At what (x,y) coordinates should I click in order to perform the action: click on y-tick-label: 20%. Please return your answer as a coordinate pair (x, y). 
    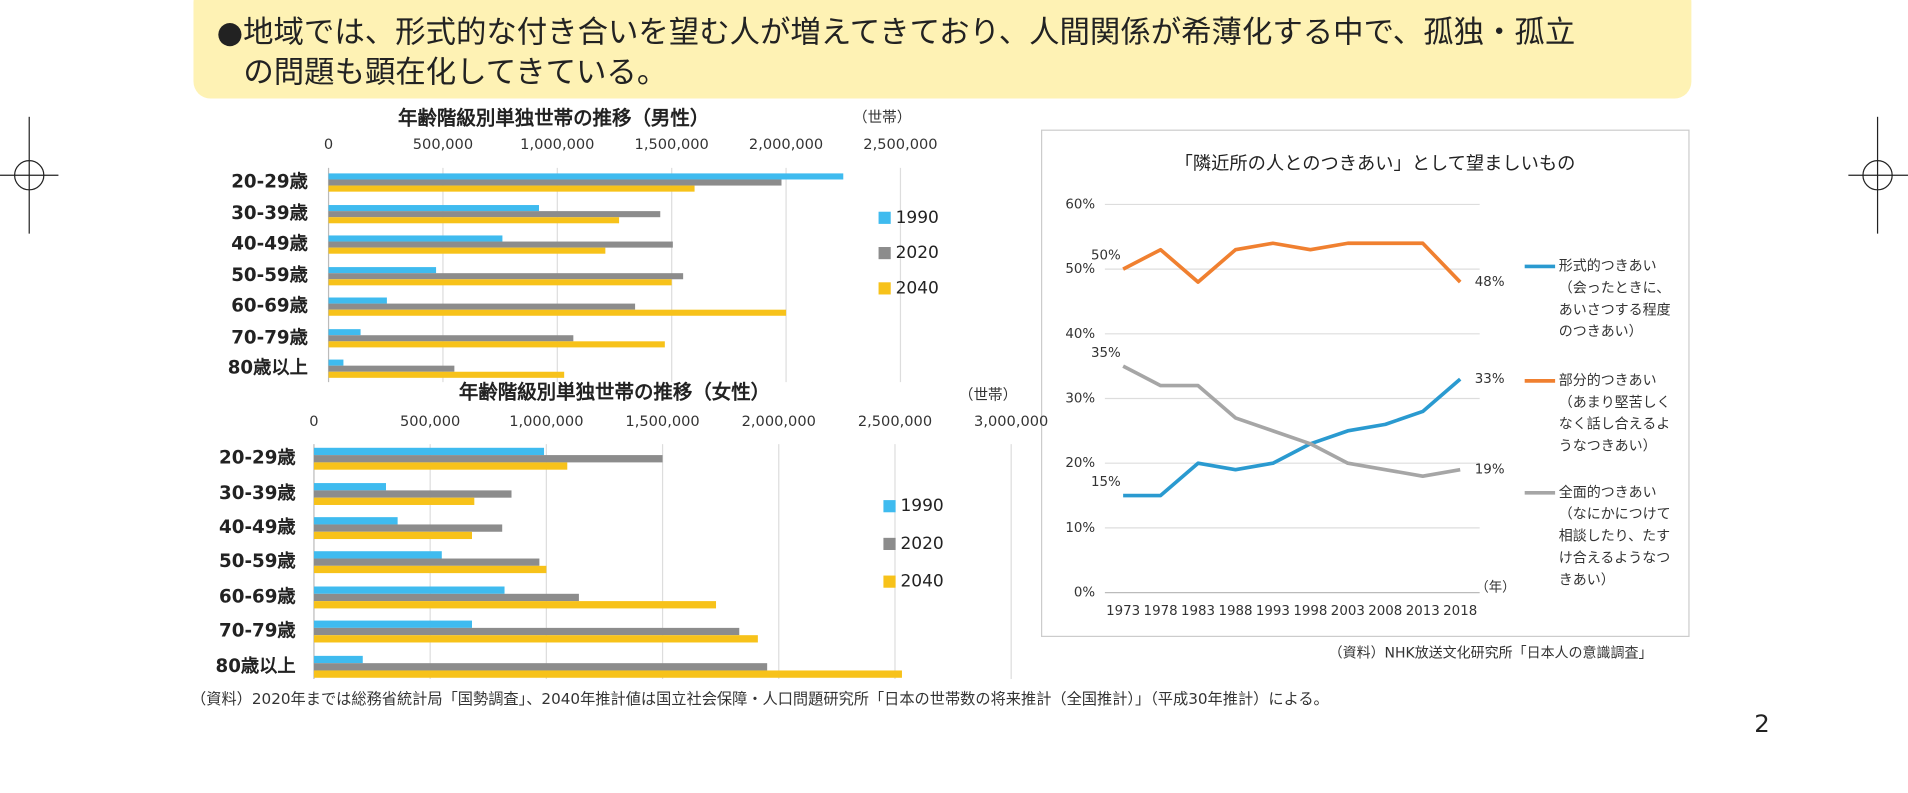
    Looking at the image, I should click on (1080, 463).